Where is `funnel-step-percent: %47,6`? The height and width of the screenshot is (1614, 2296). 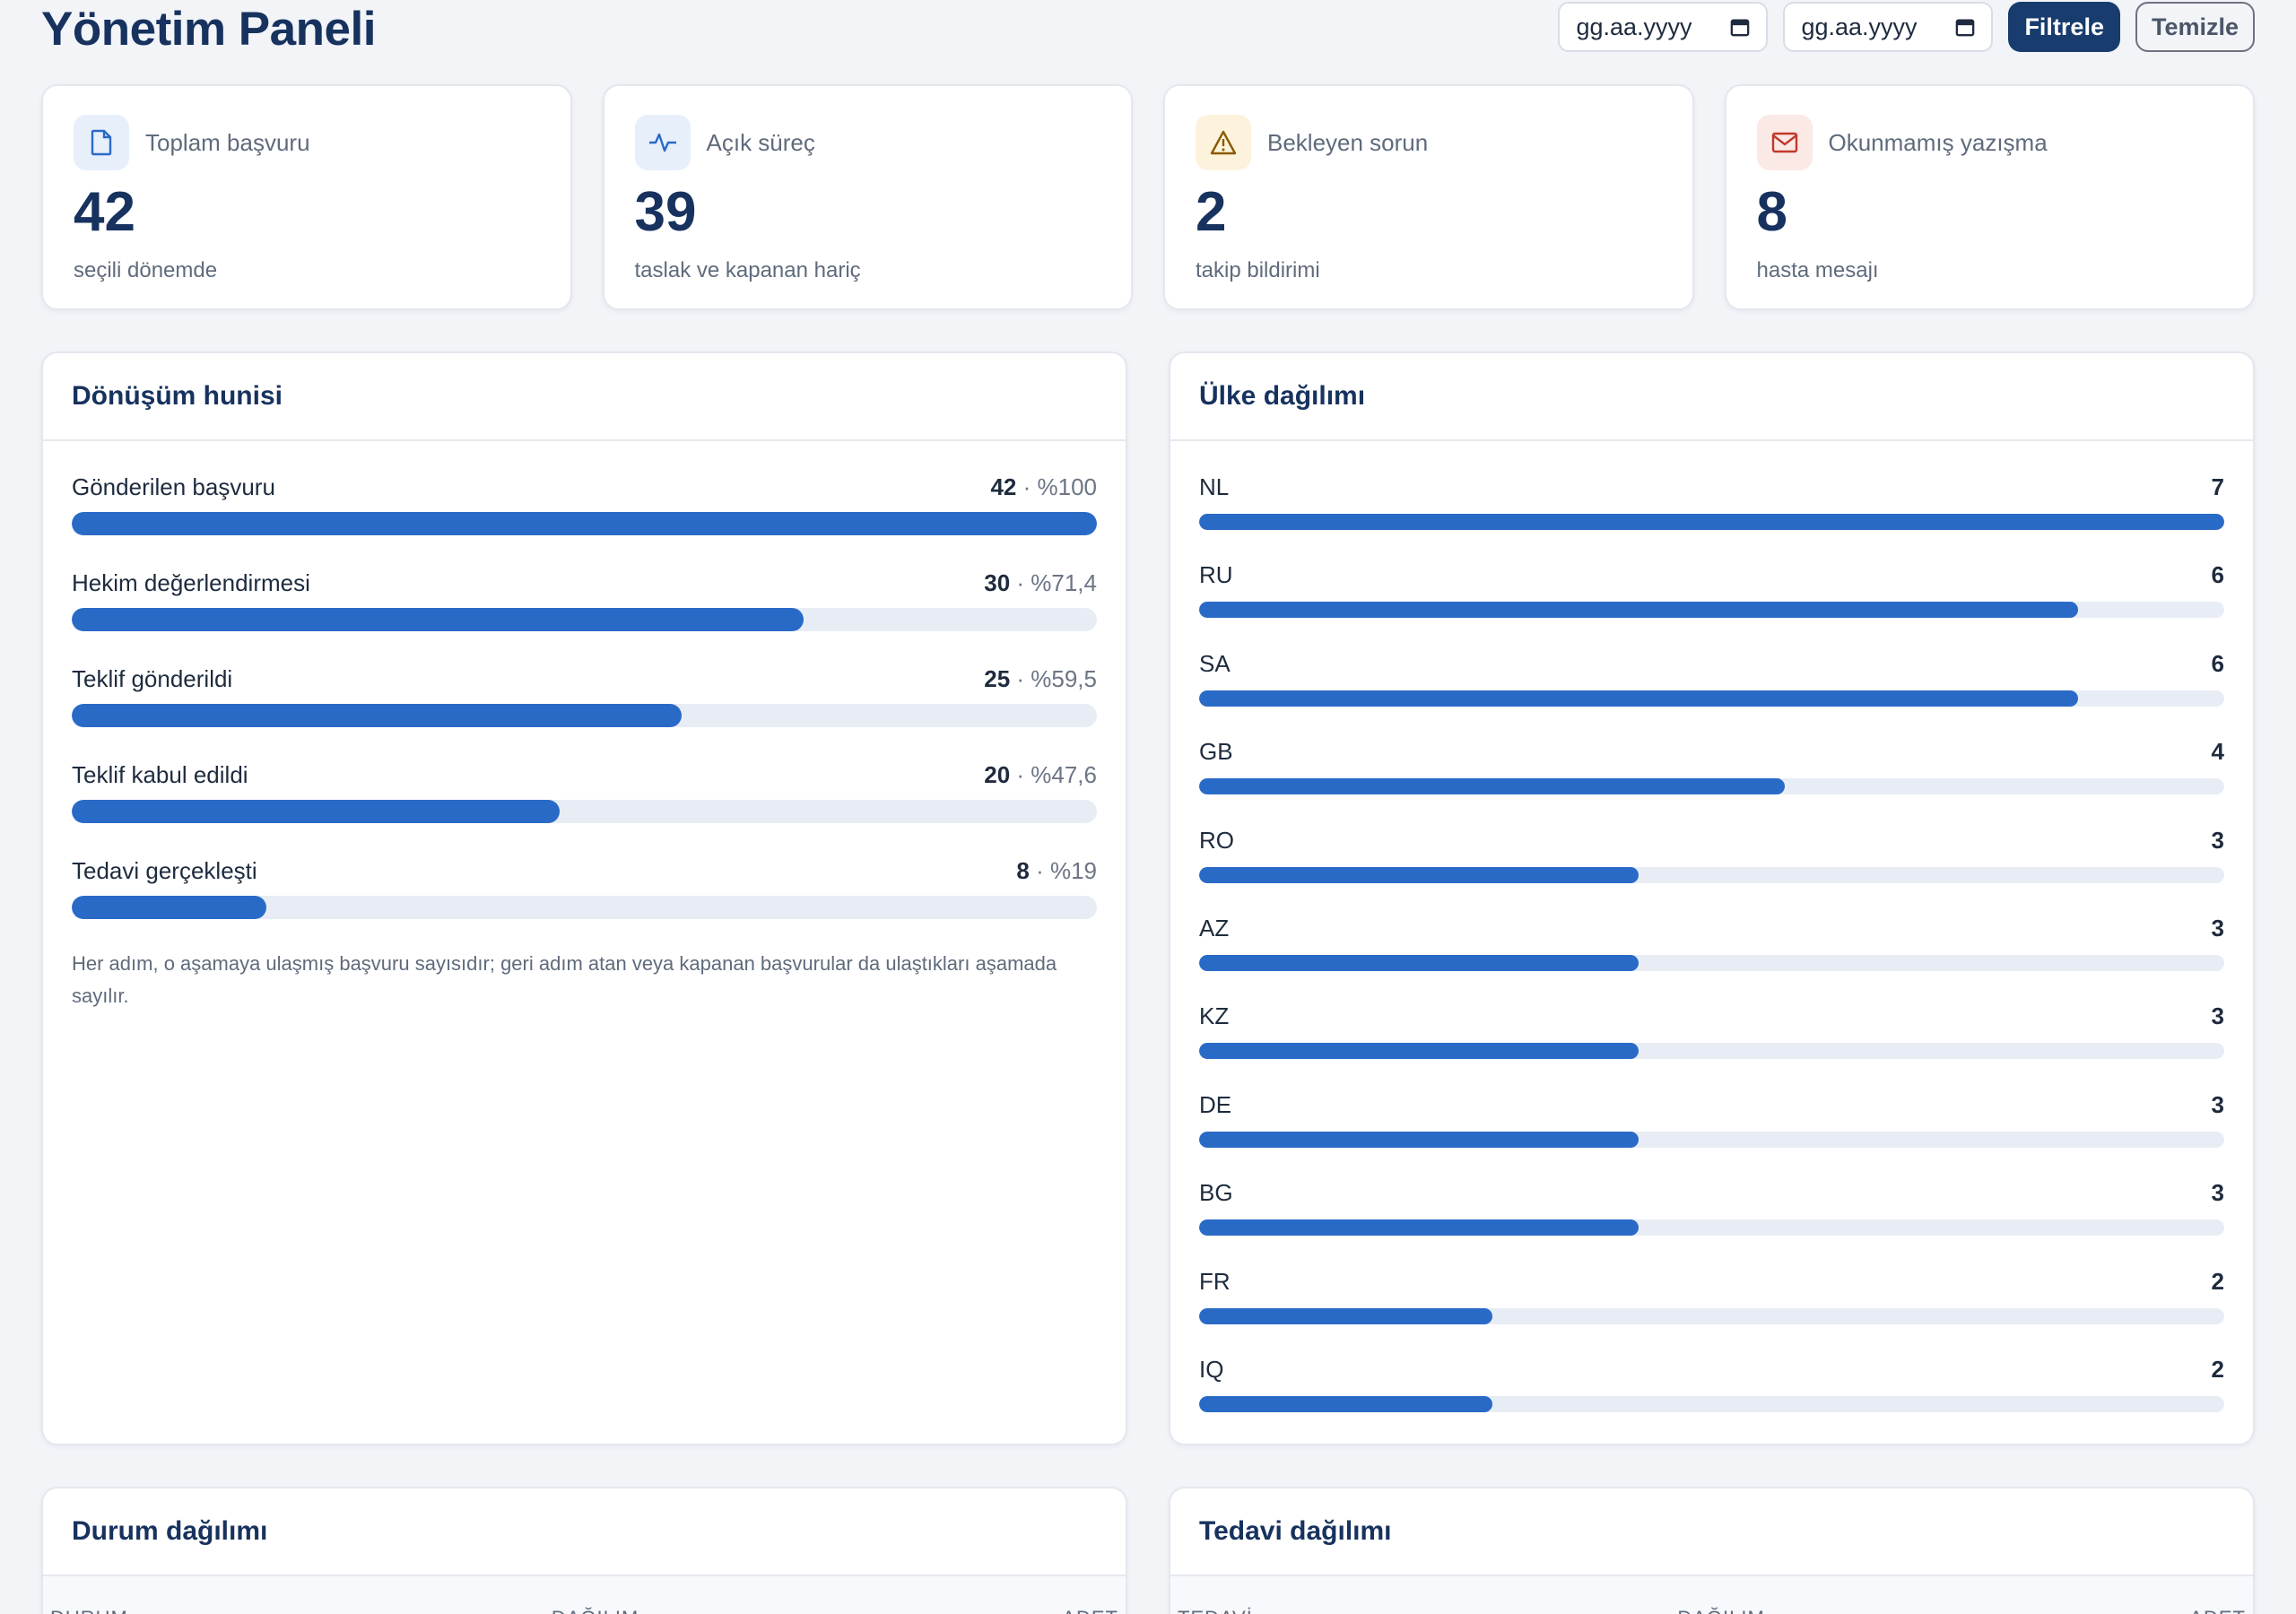 funnel-step-percent: %47,6 is located at coordinates (1064, 774).